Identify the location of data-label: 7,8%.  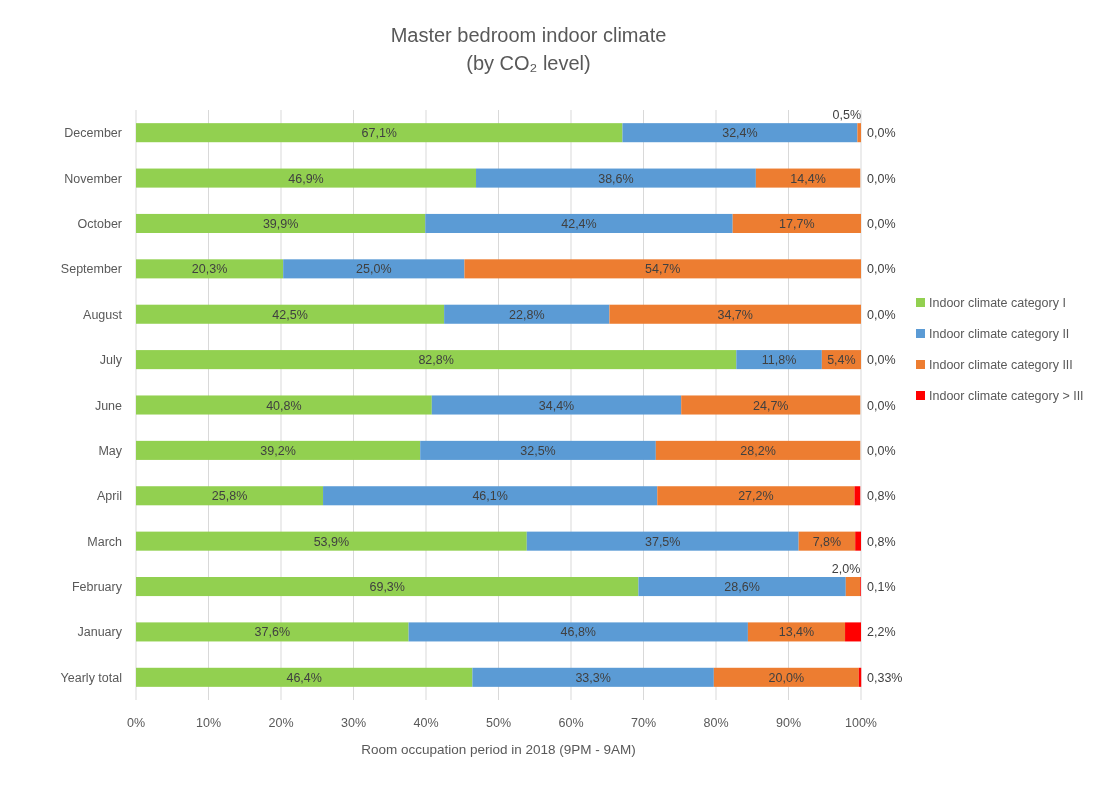
(827, 541).